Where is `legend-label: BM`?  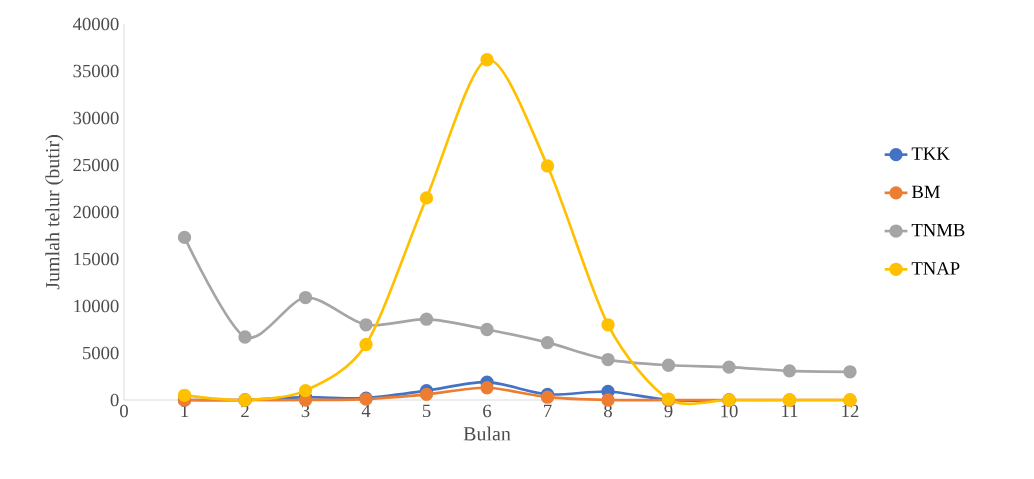 legend-label: BM is located at coordinates (925, 192).